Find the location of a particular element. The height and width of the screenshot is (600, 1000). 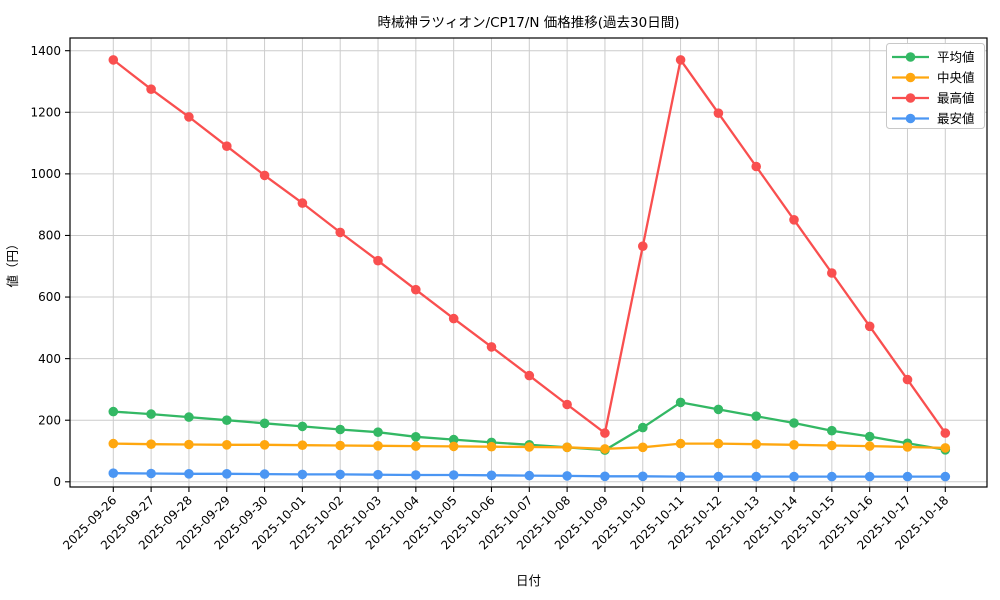

x-axis-label: 日付 is located at coordinates (528, 580).